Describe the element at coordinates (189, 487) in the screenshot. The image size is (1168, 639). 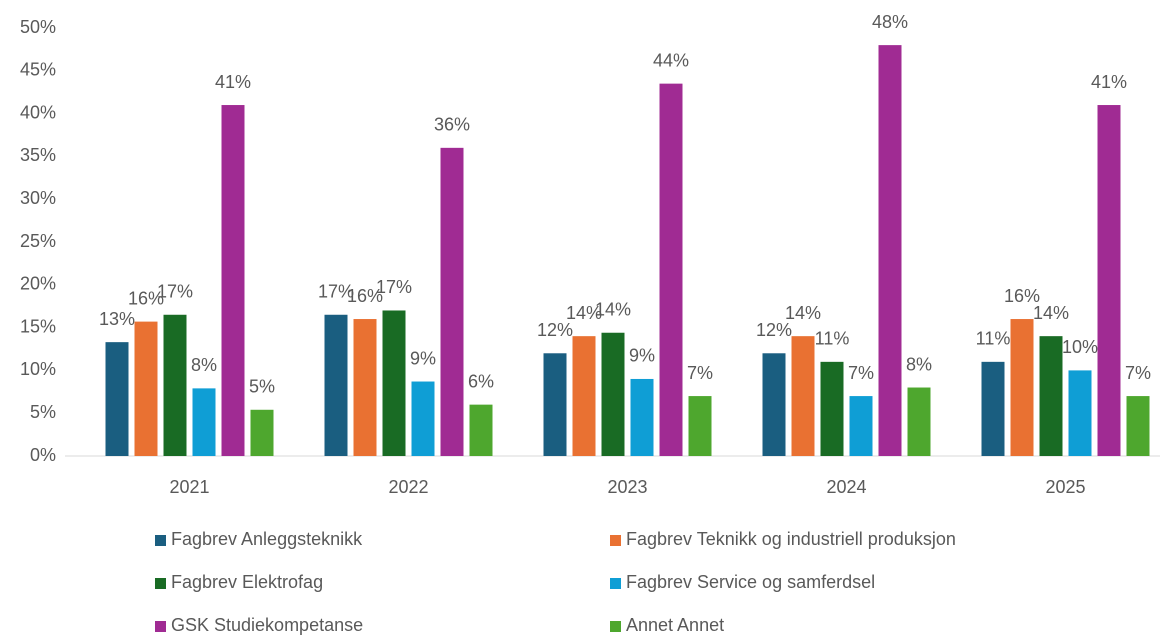
I see `x-tick-label: 2021` at that location.